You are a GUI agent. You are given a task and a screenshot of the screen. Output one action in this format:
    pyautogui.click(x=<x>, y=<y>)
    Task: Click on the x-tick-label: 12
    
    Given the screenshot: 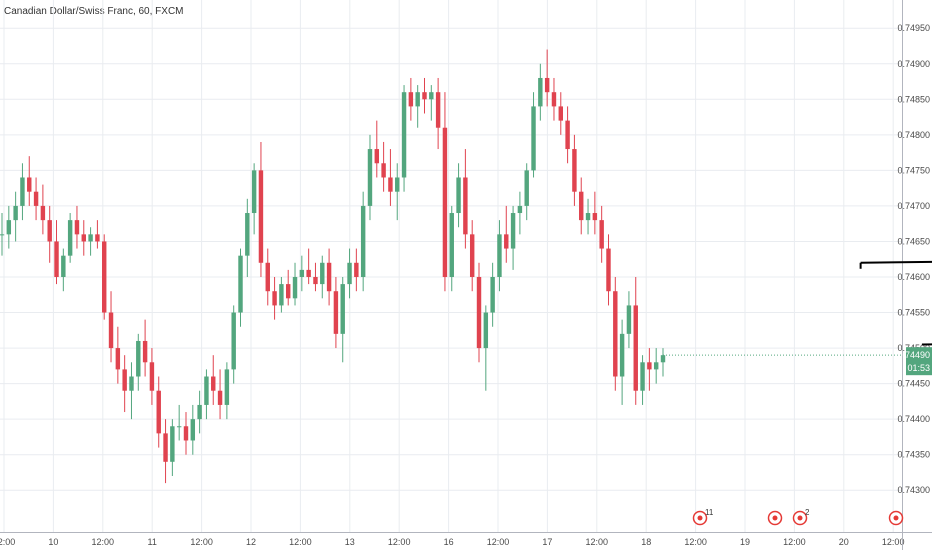 What is the action you would take?
    pyautogui.click(x=251, y=542)
    